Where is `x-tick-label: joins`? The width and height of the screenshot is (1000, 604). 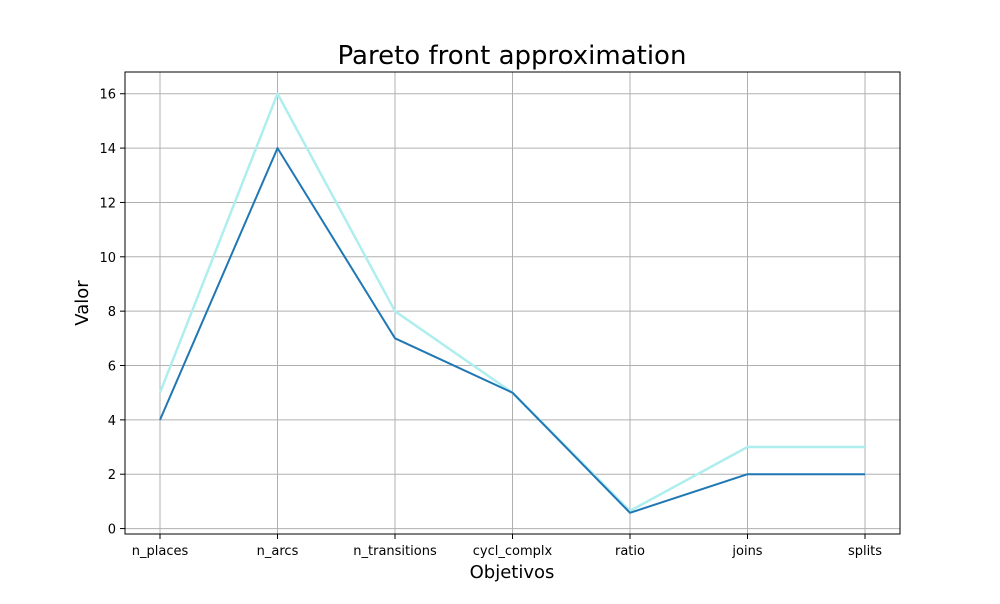 x-tick-label: joins is located at coordinates (746, 551).